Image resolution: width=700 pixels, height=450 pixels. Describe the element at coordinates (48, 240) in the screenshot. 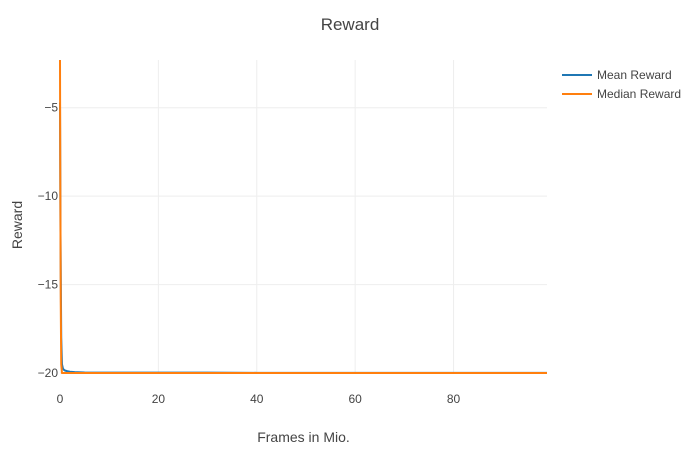

I see `y-tick-labels: −20 −15 −10 −5` at that location.